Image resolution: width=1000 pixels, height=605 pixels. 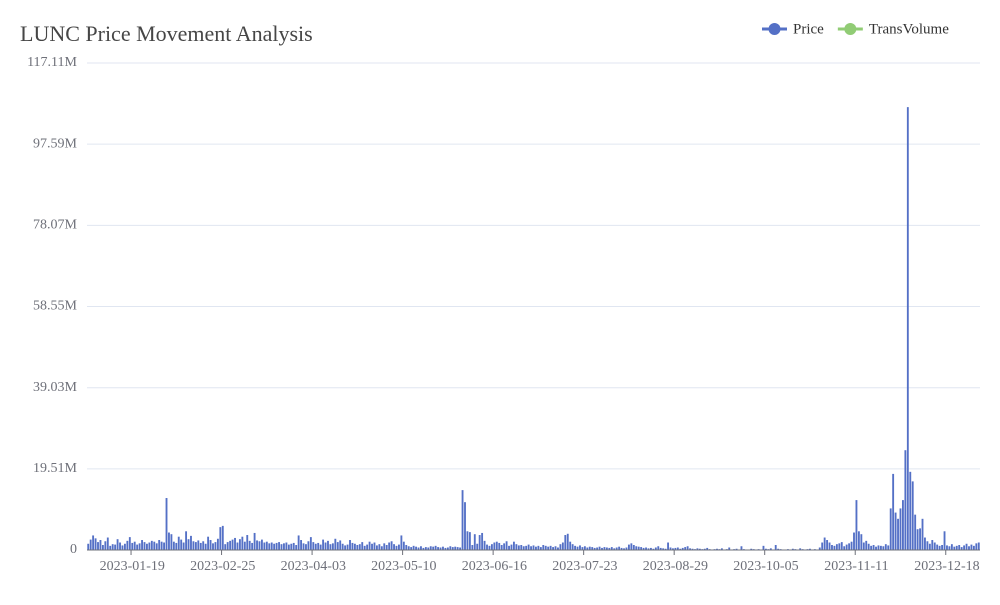 What do you see at coordinates (775, 29) in the screenshot?
I see `legend-marker` at bounding box center [775, 29].